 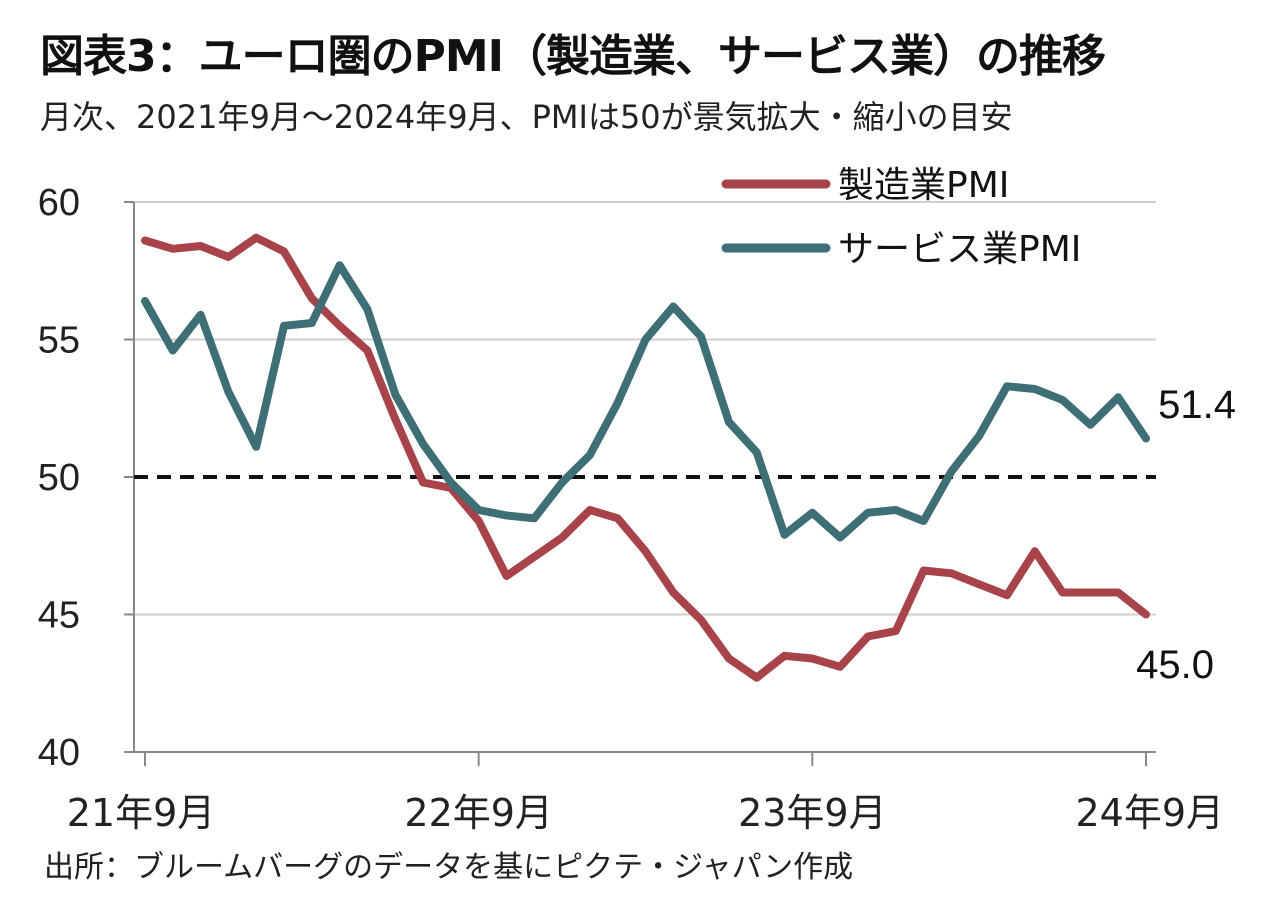 What do you see at coordinates (449, 867) in the screenshot?
I see `source-note: 出所：ブルームバーグのデータを基にピクテ・ジャパン作成` at bounding box center [449, 867].